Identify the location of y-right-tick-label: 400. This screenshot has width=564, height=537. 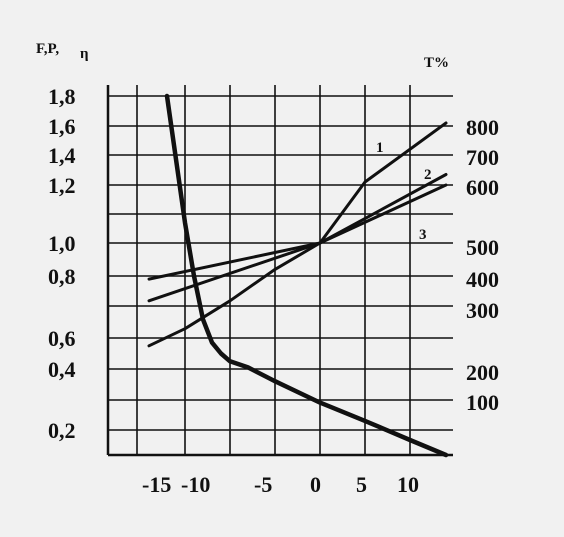
(482, 279).